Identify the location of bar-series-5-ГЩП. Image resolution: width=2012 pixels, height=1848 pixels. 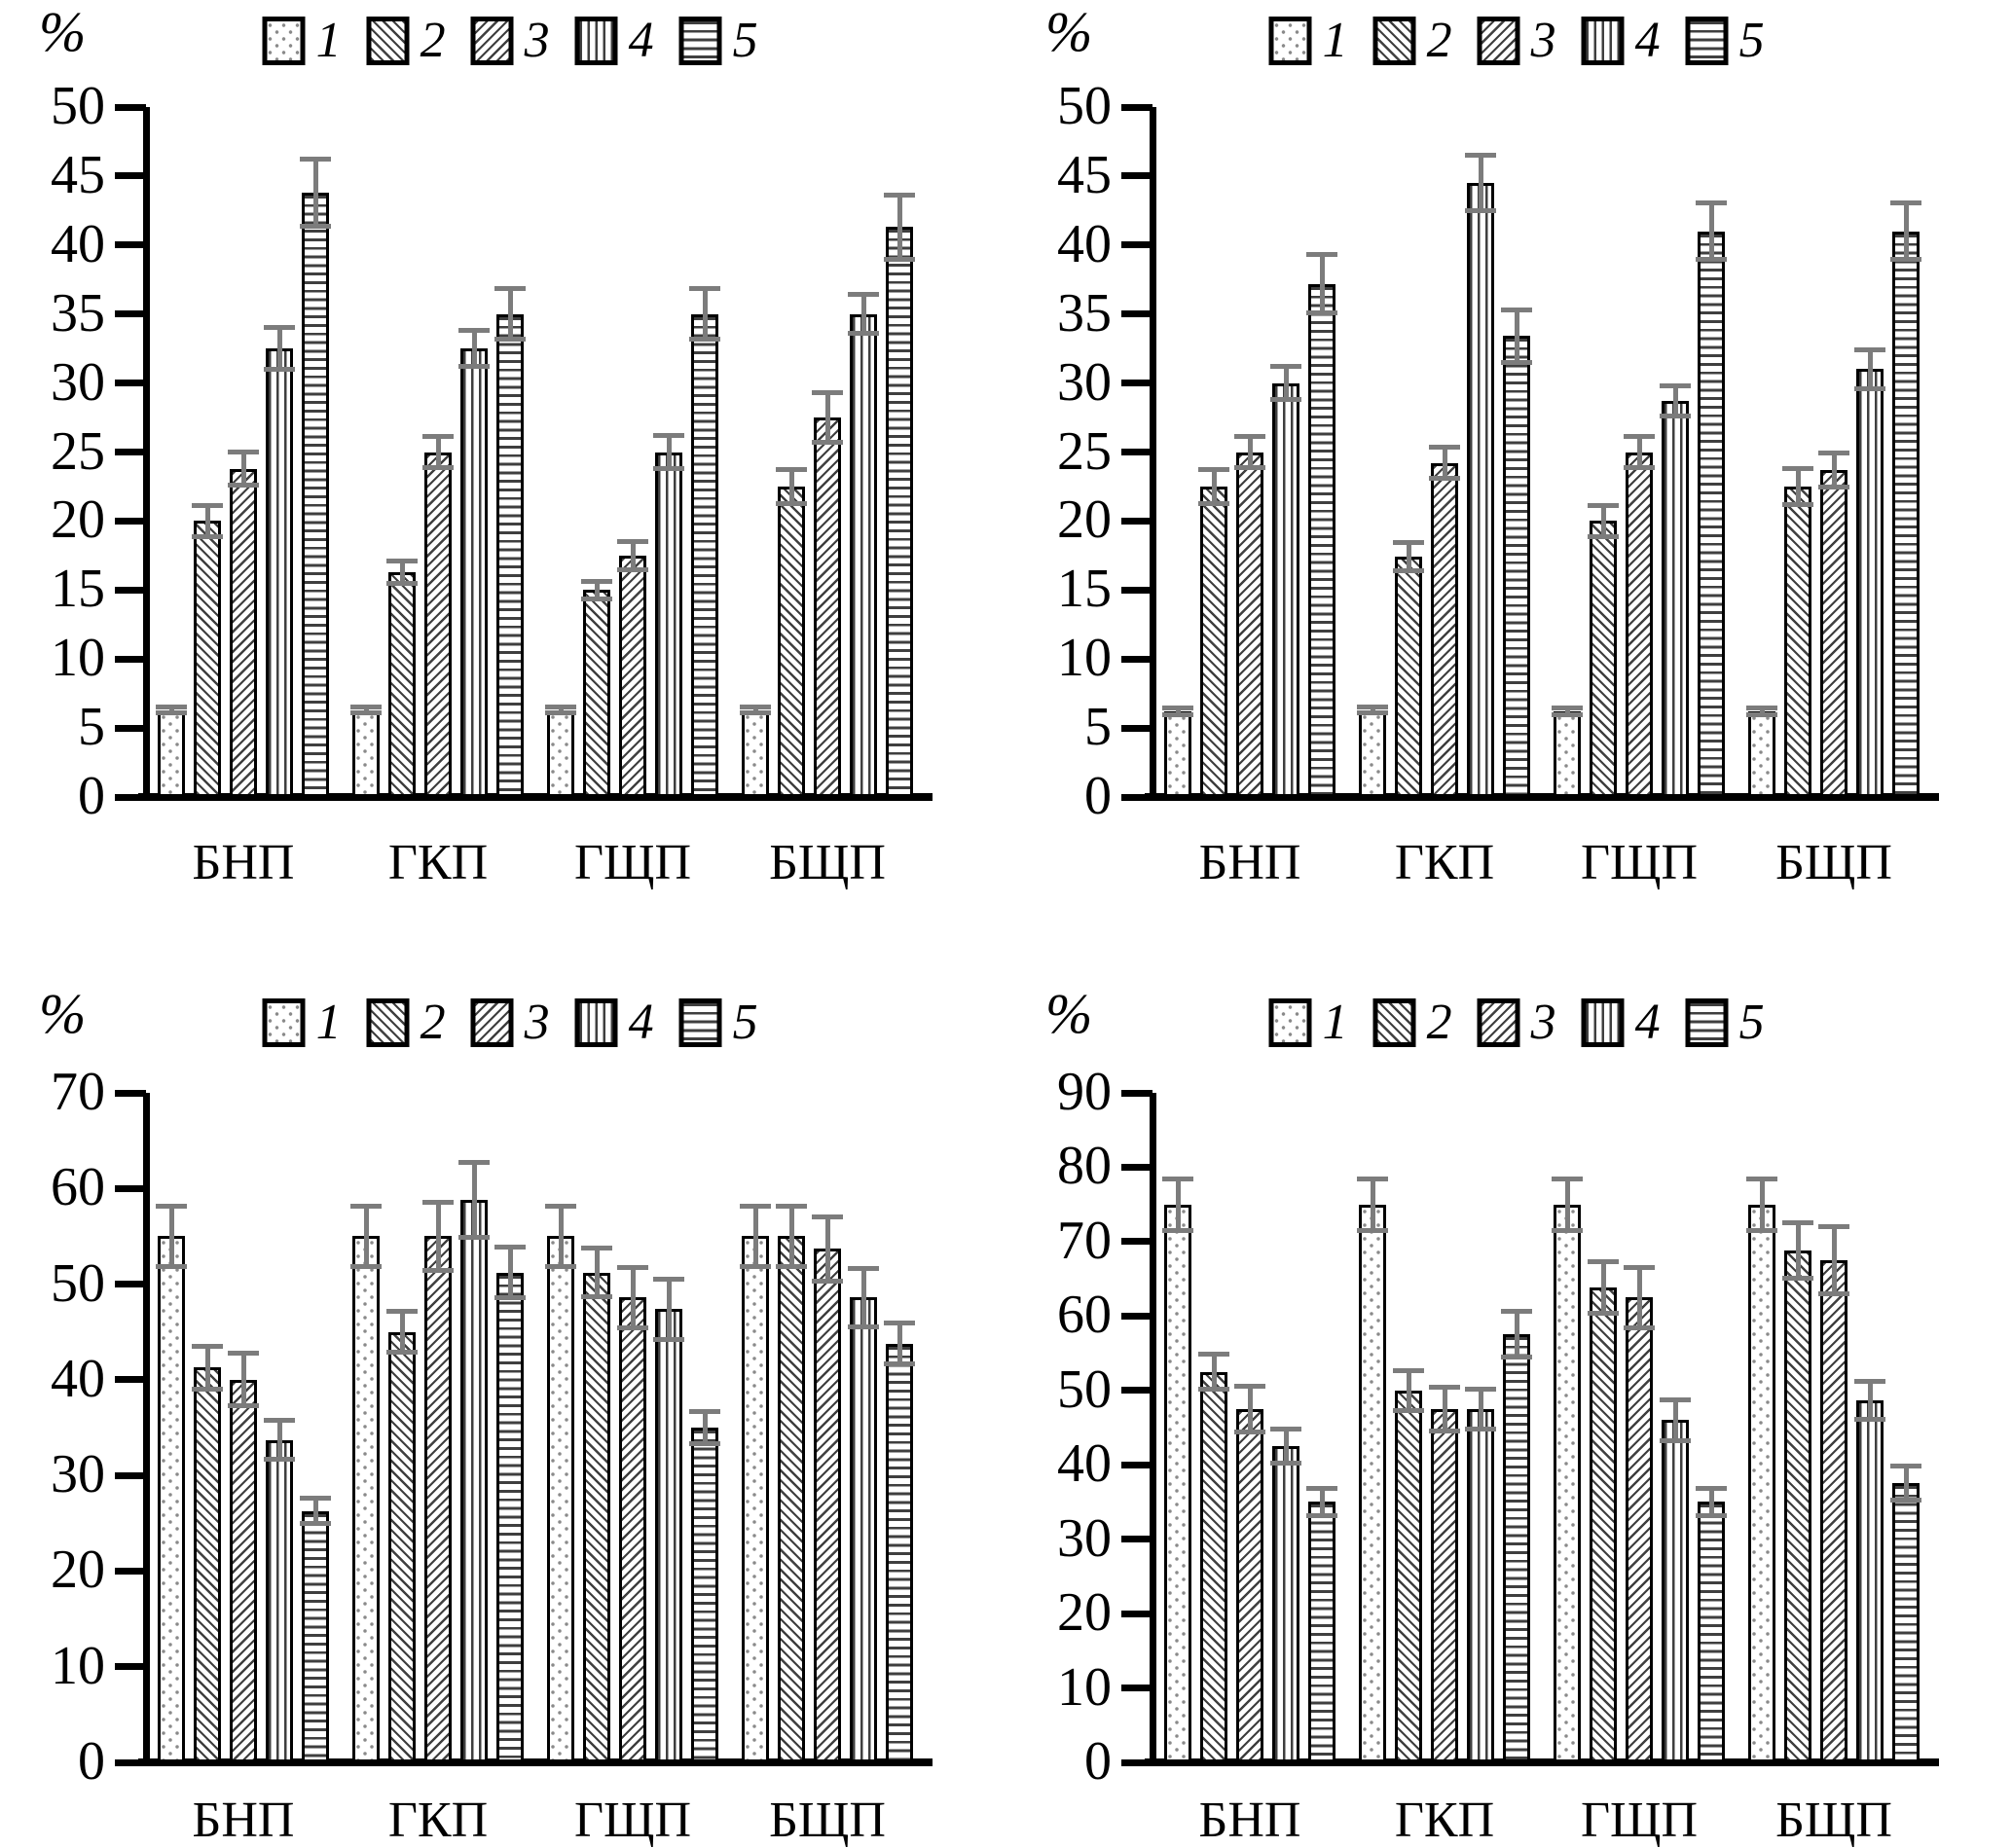
(704, 1595).